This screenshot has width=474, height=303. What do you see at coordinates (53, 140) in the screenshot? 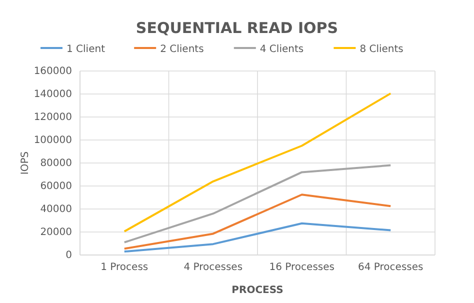
I see `y-tick-label: 100000` at bounding box center [53, 140].